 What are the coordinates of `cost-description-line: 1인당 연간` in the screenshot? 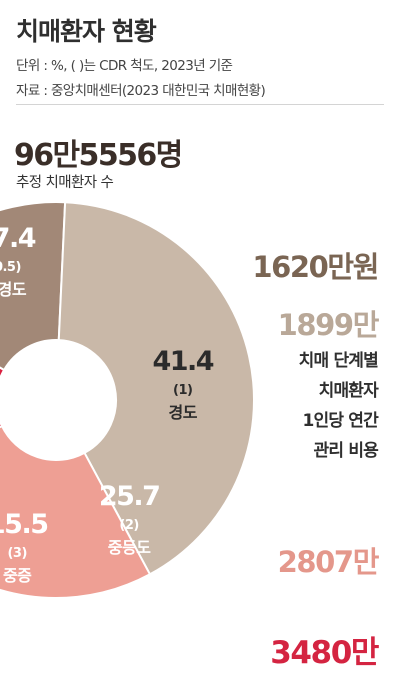 It's located at (340, 421).